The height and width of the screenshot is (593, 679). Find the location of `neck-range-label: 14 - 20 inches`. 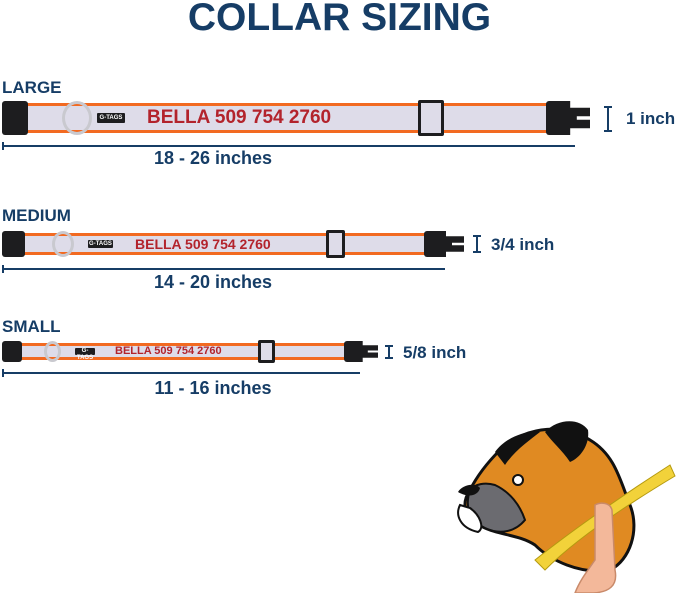

neck-range-label: 14 - 20 inches is located at coordinates (213, 282).